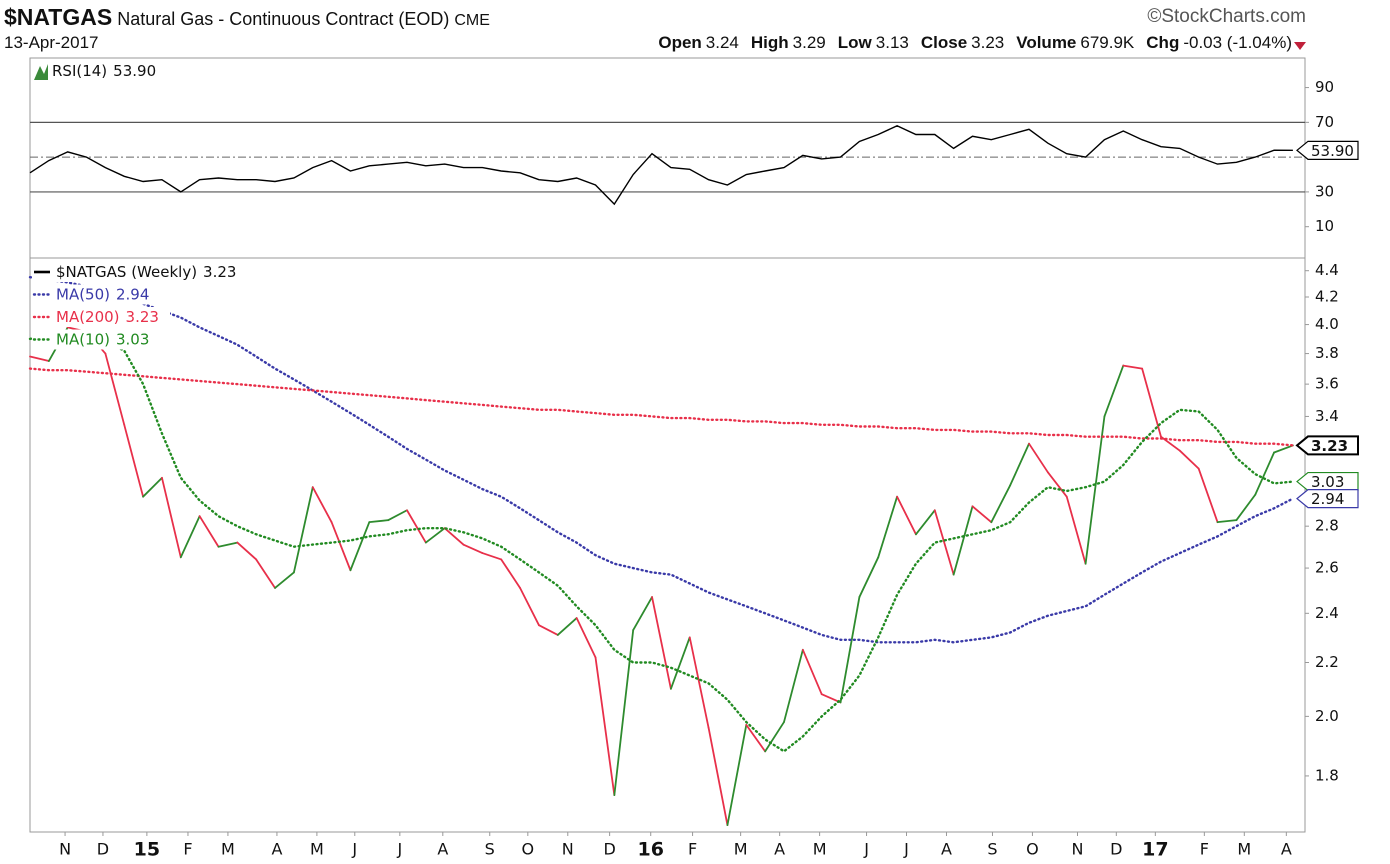 This screenshot has height=864, width=1390. I want to click on y-tick-label: 4.4, so click(1327, 270).